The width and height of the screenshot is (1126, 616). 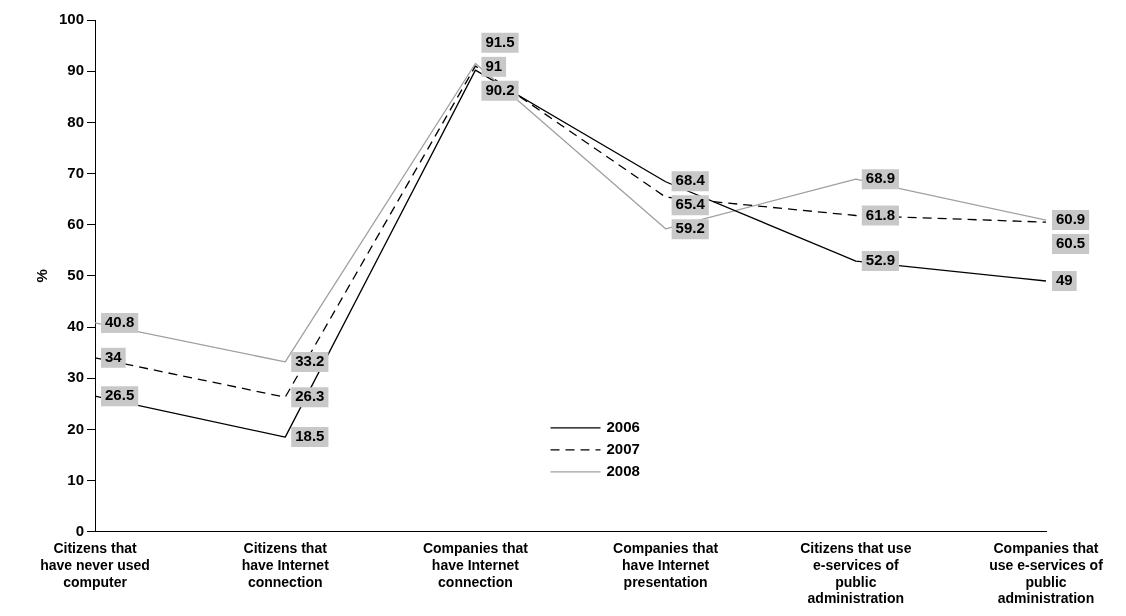 I want to click on y-axis-title: %, so click(x=42, y=276).